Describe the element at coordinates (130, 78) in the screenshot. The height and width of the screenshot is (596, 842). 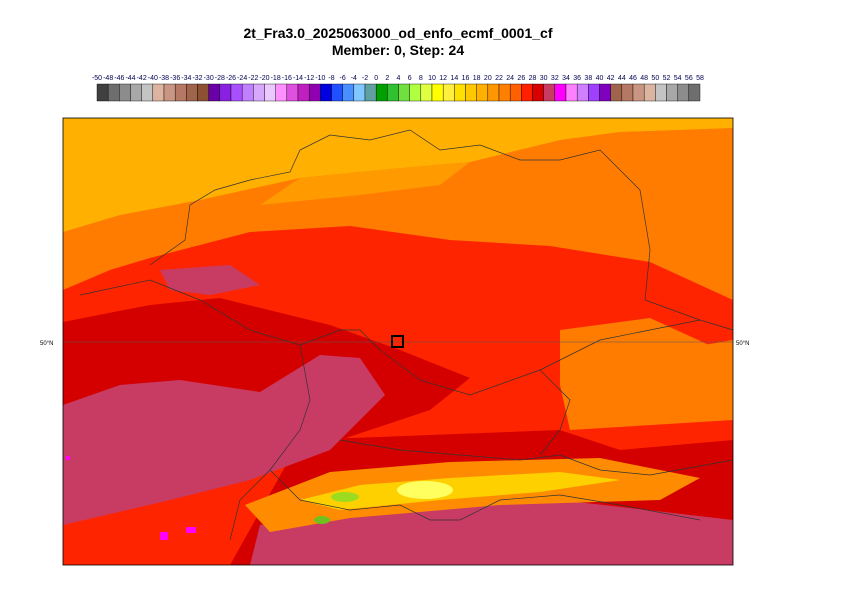
I see `colorbar-label: -44` at that location.